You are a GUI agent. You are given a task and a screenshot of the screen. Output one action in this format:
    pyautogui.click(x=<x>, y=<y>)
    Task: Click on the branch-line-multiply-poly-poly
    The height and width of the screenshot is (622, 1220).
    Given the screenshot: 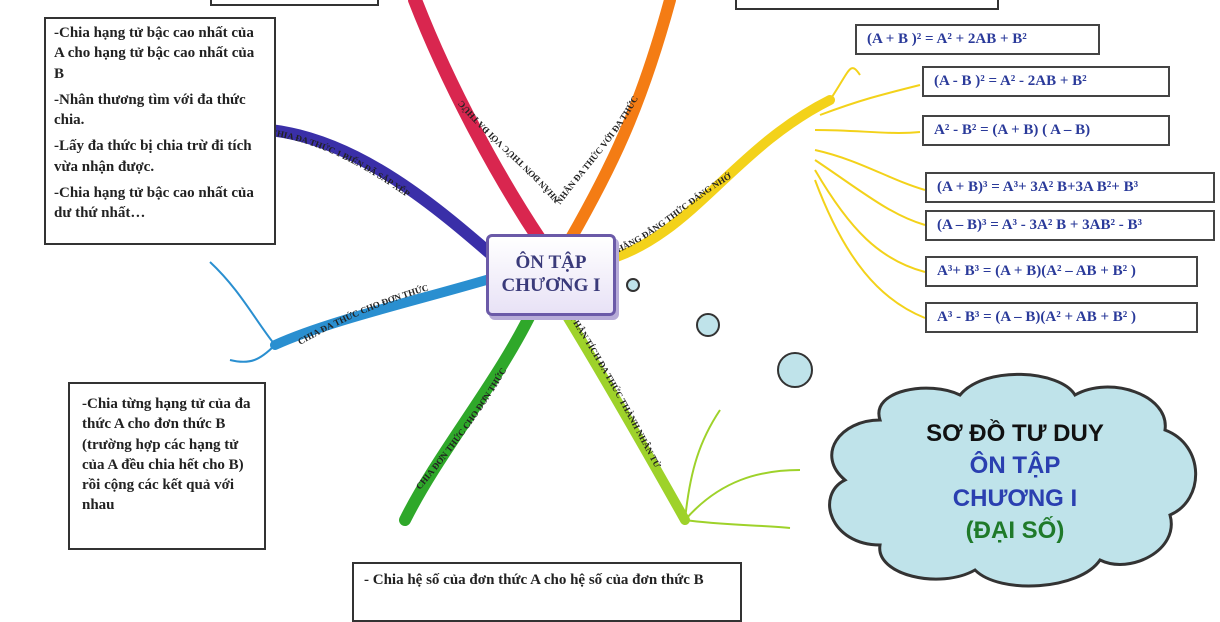 What is the action you would take?
    pyautogui.click(x=620, y=123)
    